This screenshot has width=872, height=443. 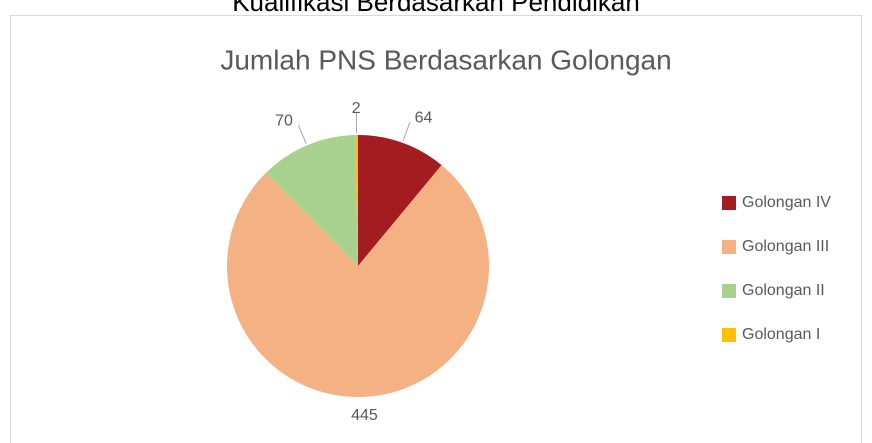 I want to click on legend-label: Golongan I, so click(x=781, y=334).